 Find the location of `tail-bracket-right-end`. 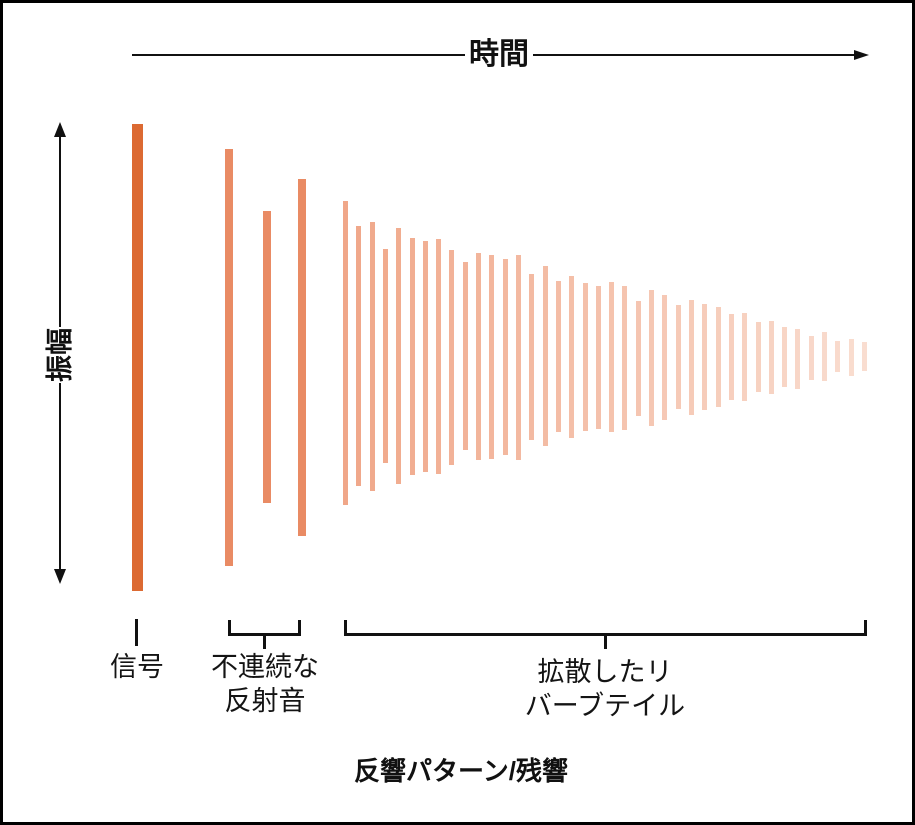

tail-bracket-right-end is located at coordinates (865, 628).